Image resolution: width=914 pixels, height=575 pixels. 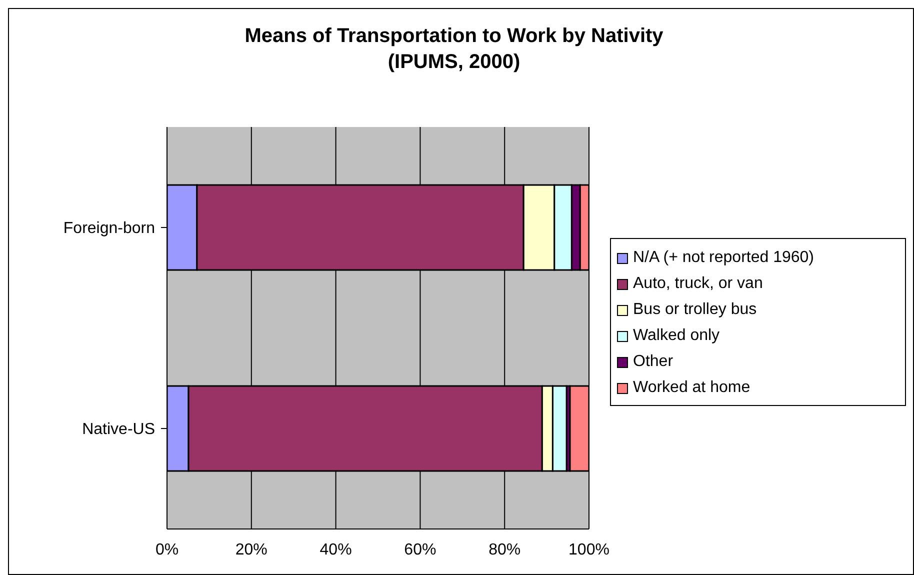 I want to click on y-tick-label: Foreign-born, so click(x=109, y=229).